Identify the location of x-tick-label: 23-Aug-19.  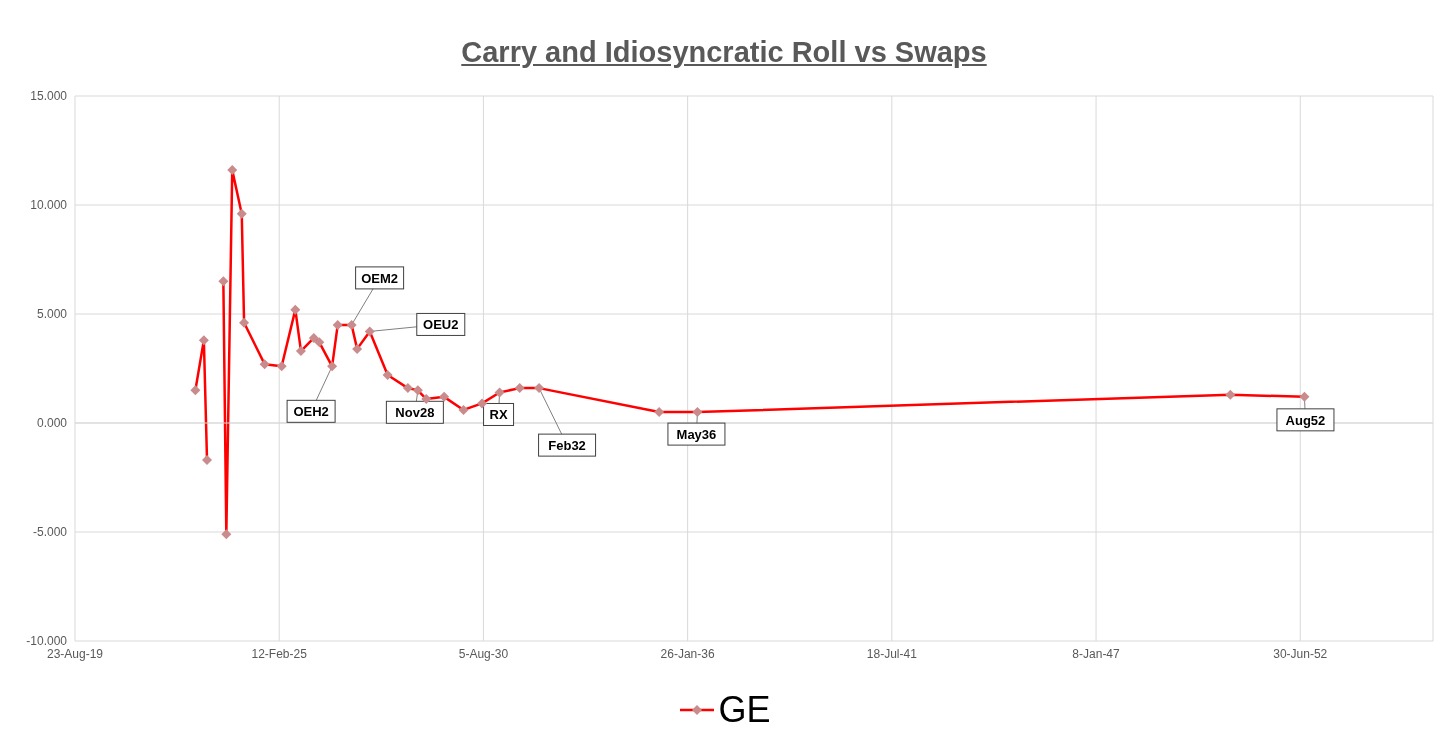
(75, 653).